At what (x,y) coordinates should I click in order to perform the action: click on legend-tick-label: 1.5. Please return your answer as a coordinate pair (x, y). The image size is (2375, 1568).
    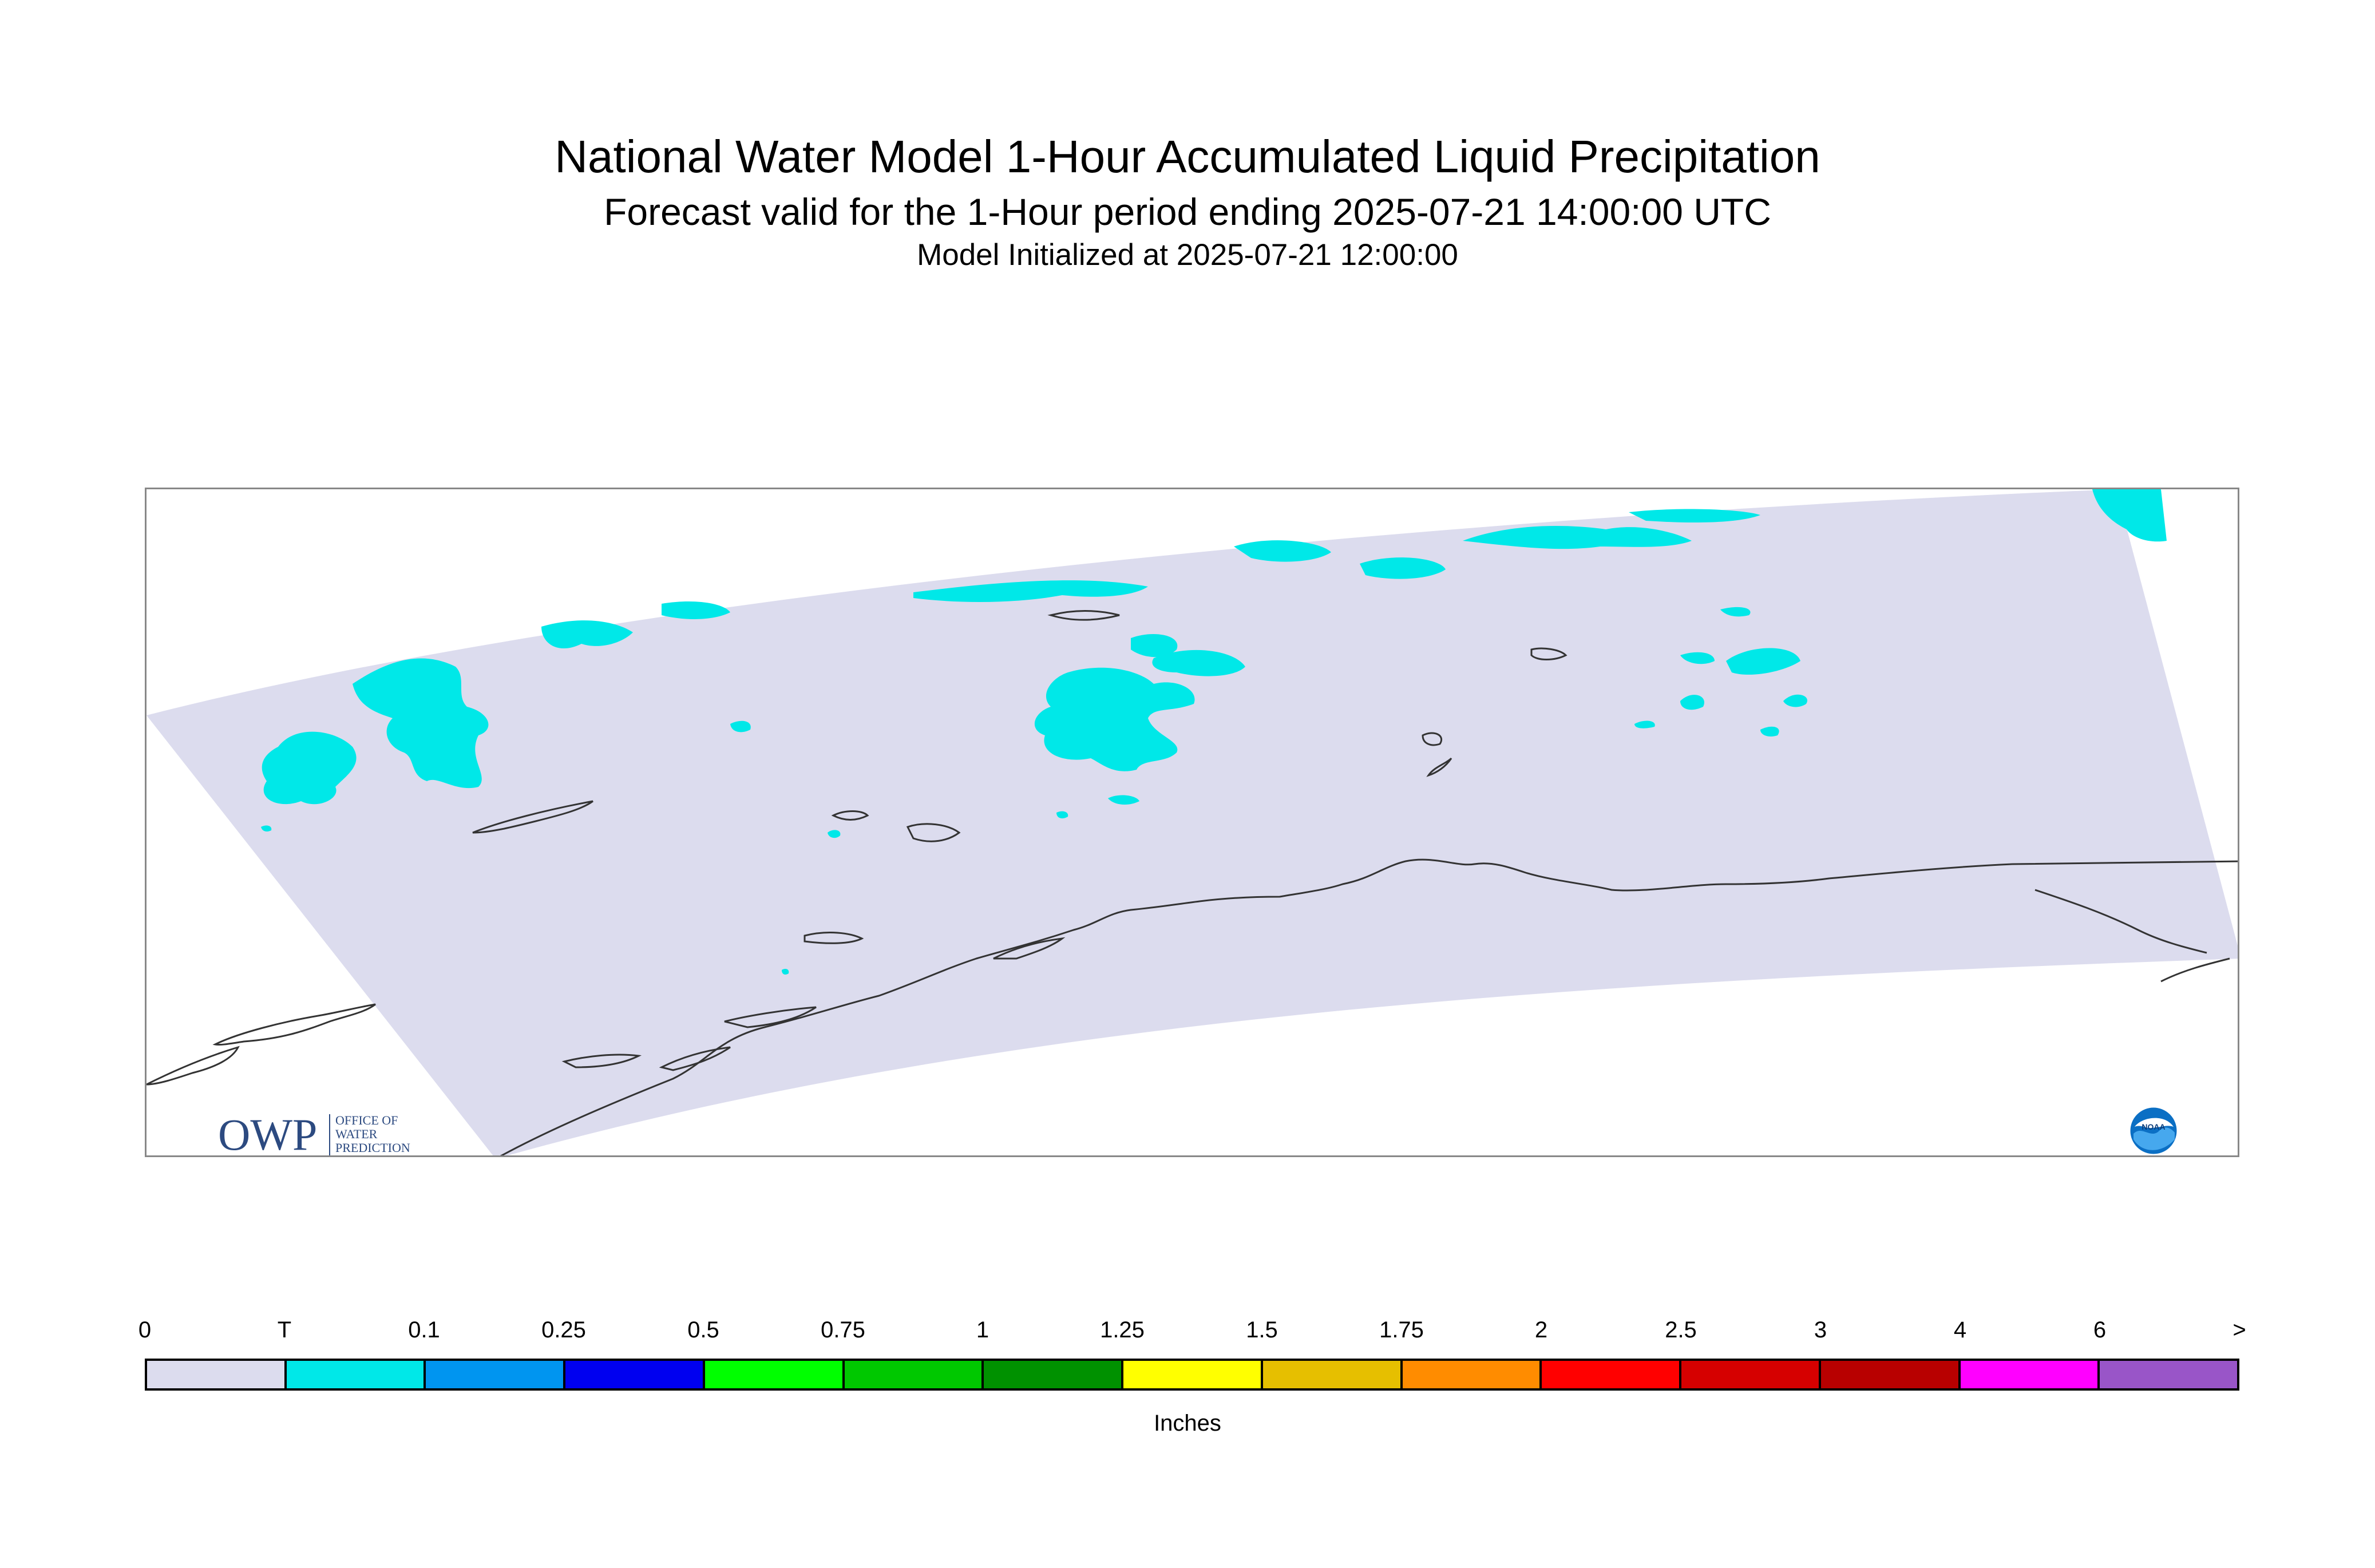
    Looking at the image, I should click on (1262, 1330).